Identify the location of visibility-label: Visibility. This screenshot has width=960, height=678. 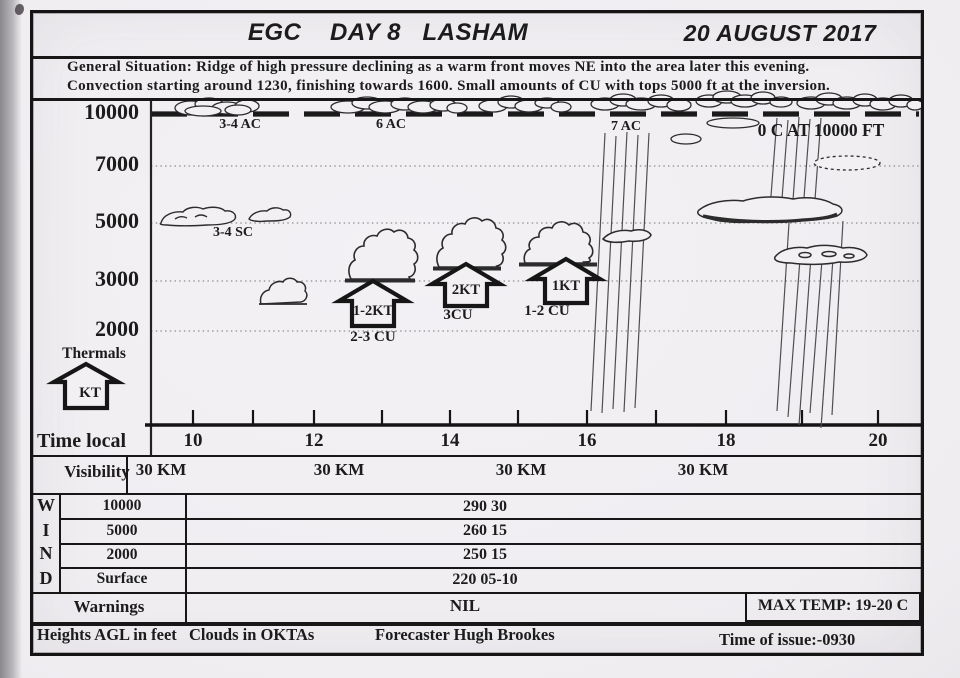
(97, 471).